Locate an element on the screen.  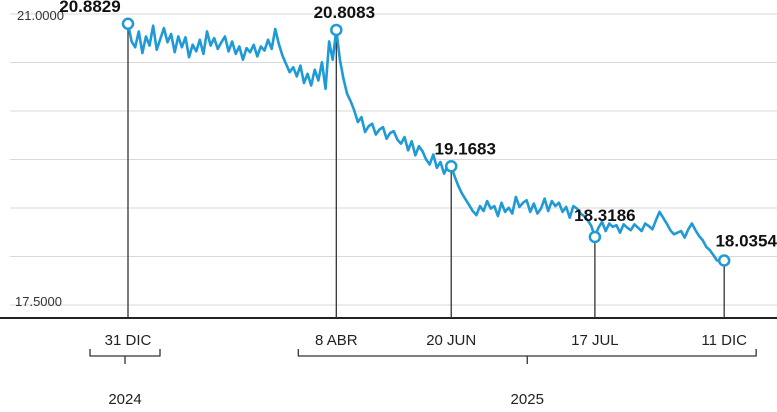
date-labels: 31 DIC 8 ABR 20 JUN 17 JUL 11 DIC is located at coordinates (426, 340).